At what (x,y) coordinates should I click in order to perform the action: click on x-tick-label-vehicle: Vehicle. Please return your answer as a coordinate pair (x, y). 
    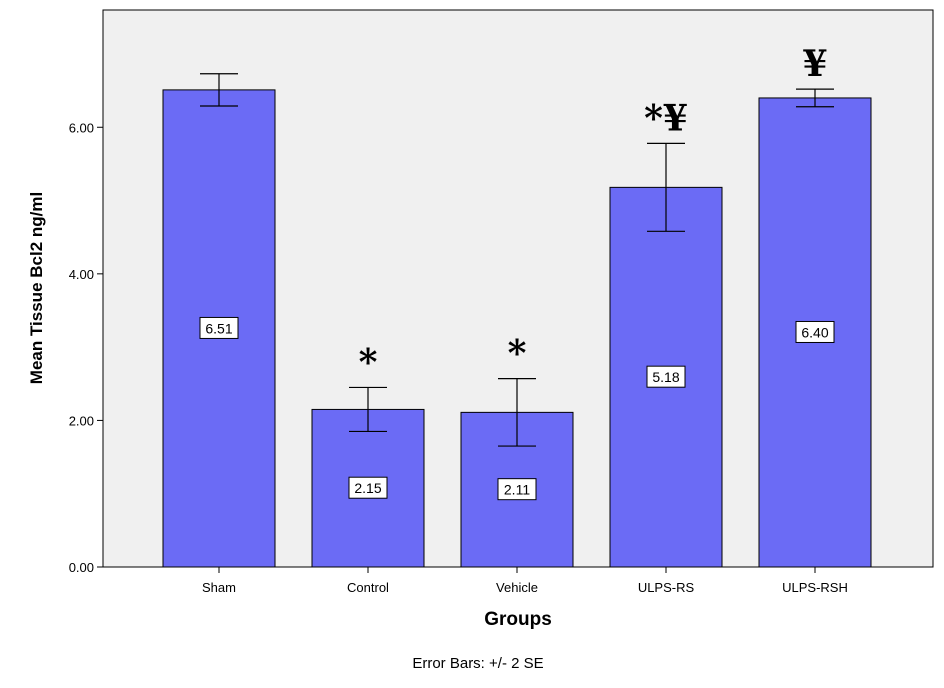
    Looking at the image, I should click on (517, 587).